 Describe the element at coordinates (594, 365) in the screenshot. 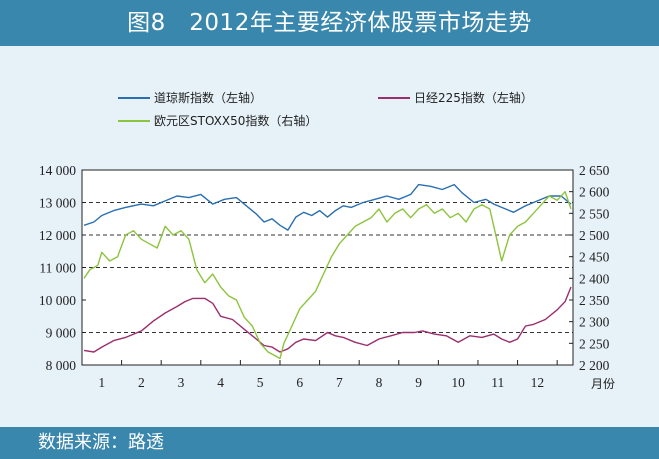

I see `y-right-tick-label: 2 200` at that location.